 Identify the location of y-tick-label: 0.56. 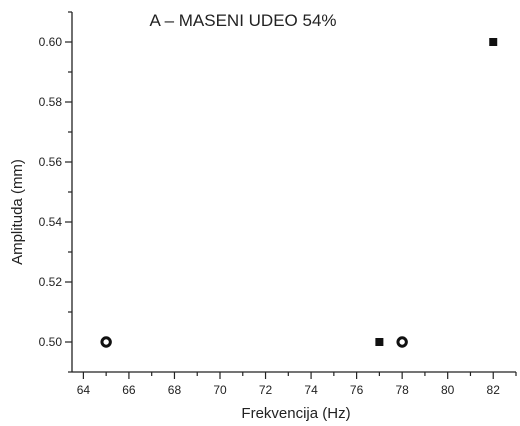
(51, 162).